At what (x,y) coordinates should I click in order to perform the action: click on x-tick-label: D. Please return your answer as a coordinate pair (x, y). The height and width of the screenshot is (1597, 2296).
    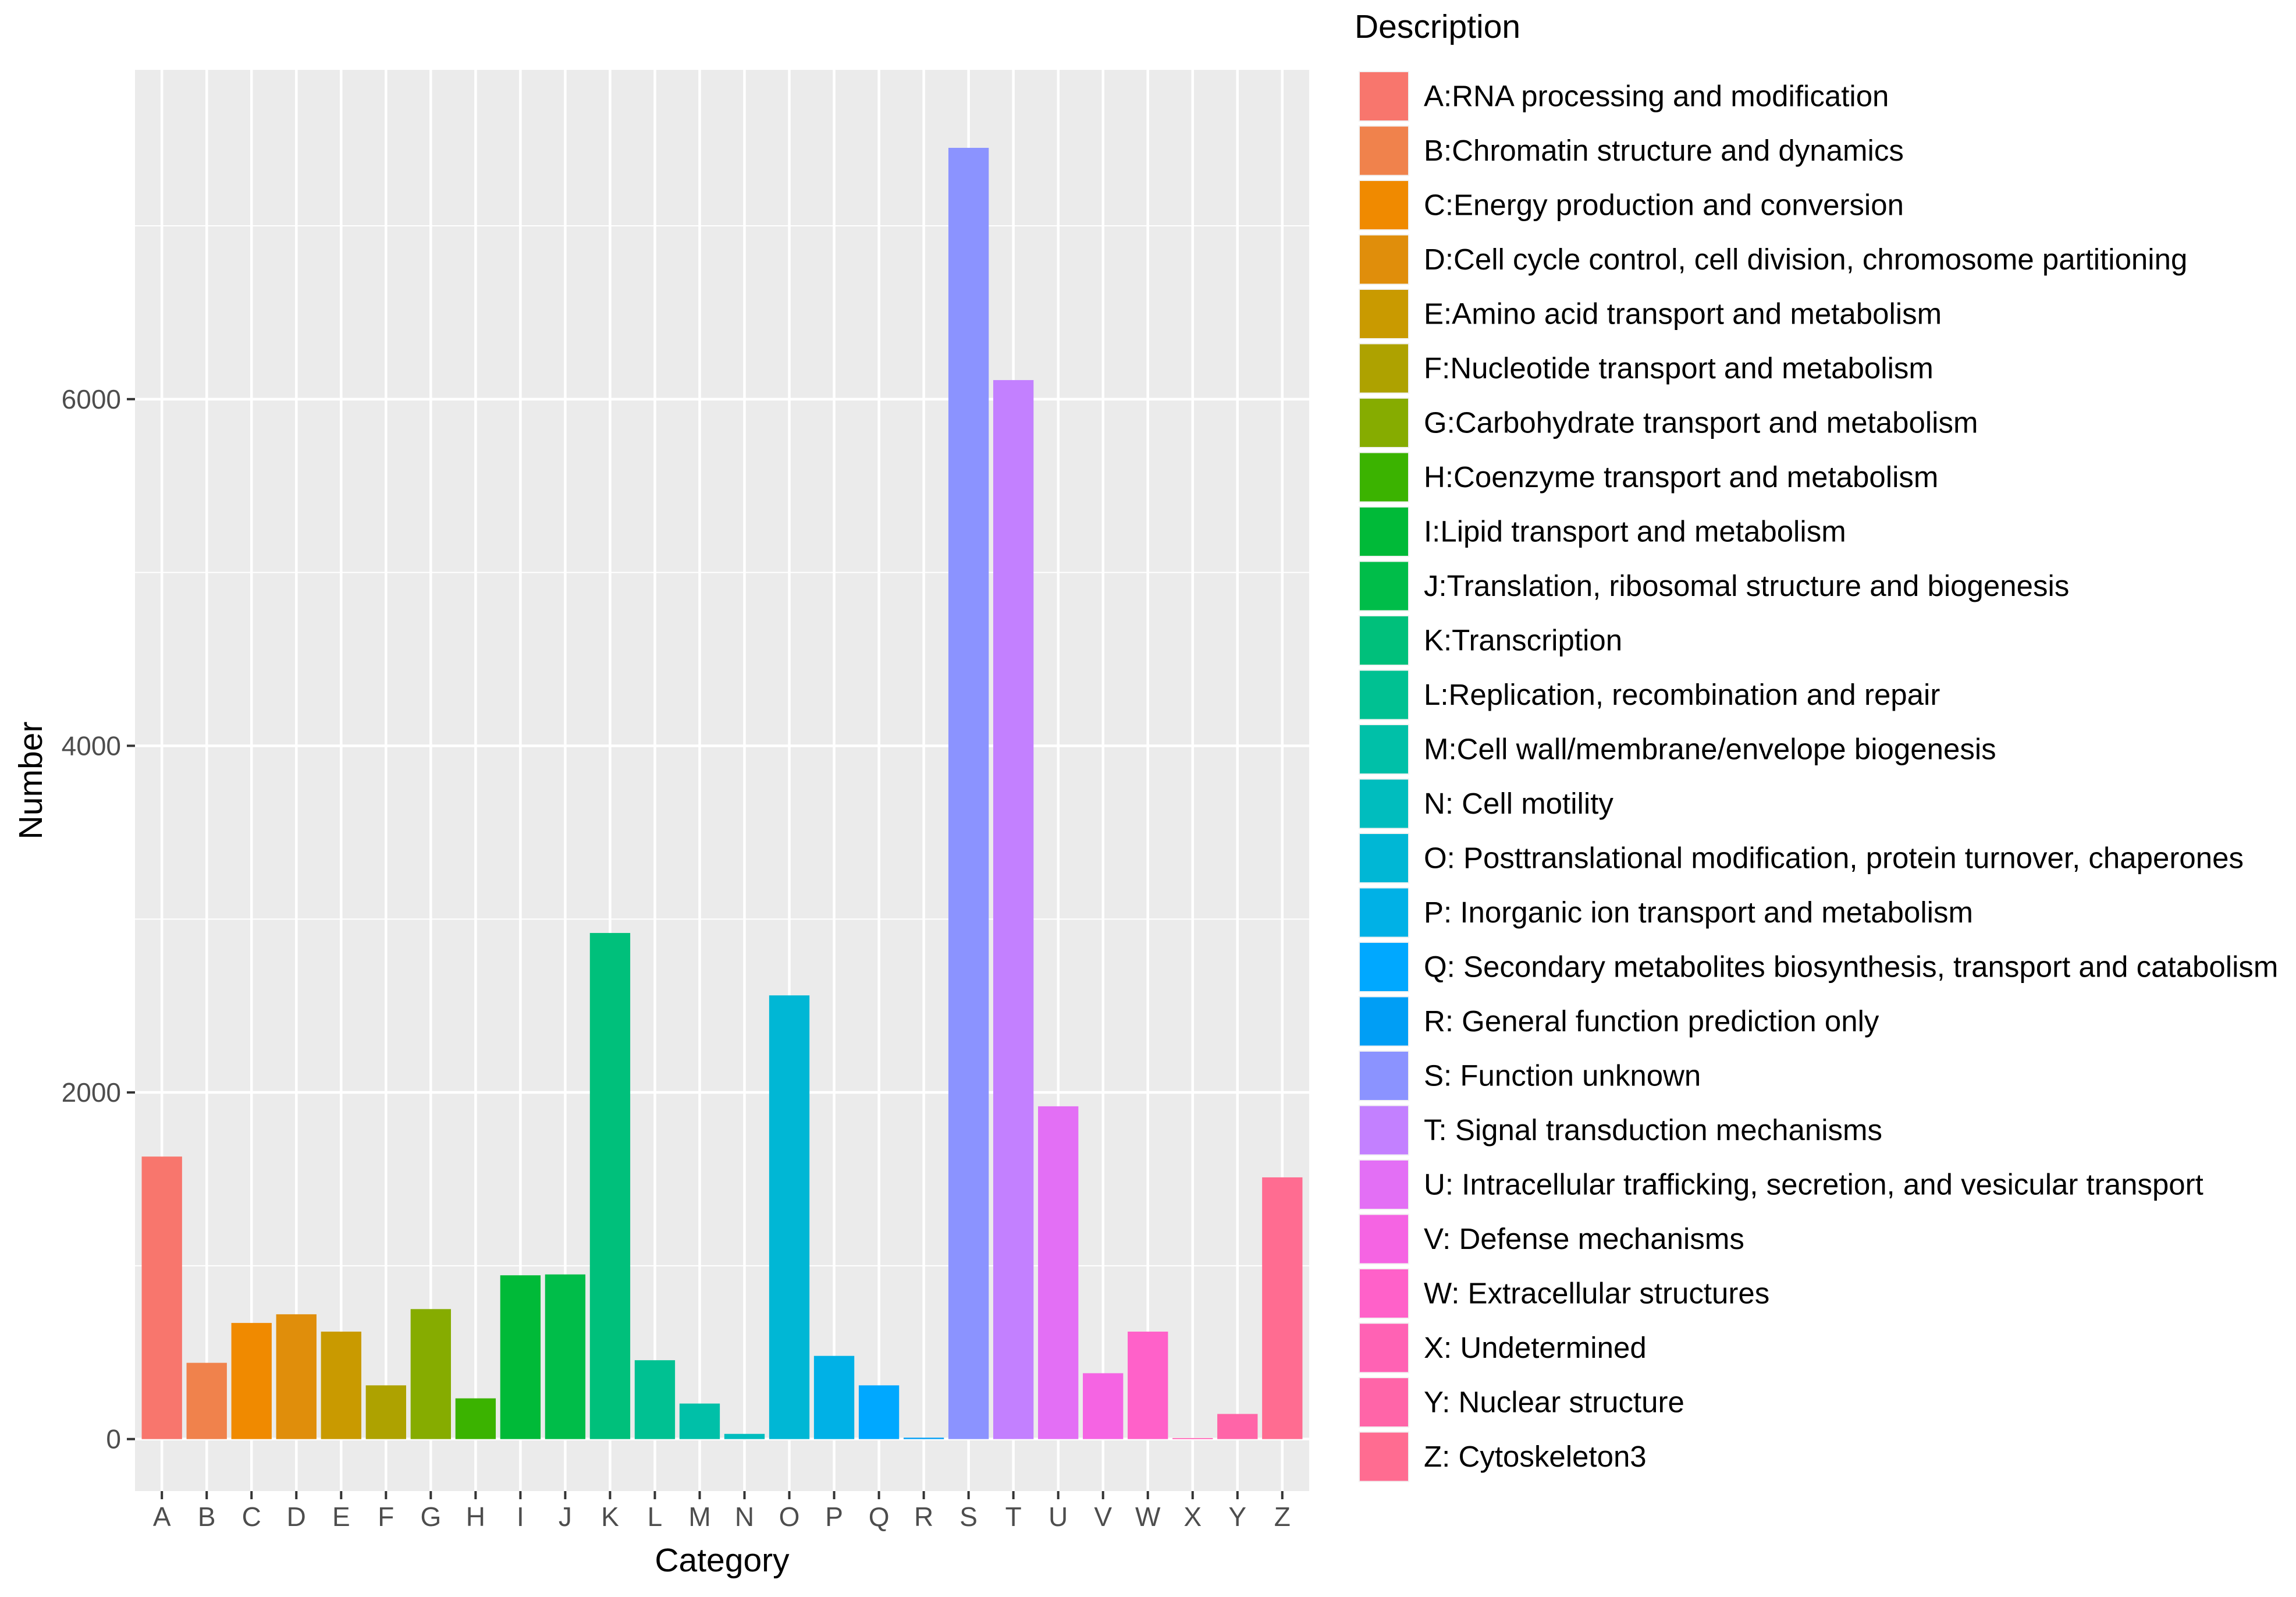
    Looking at the image, I should click on (296, 1517).